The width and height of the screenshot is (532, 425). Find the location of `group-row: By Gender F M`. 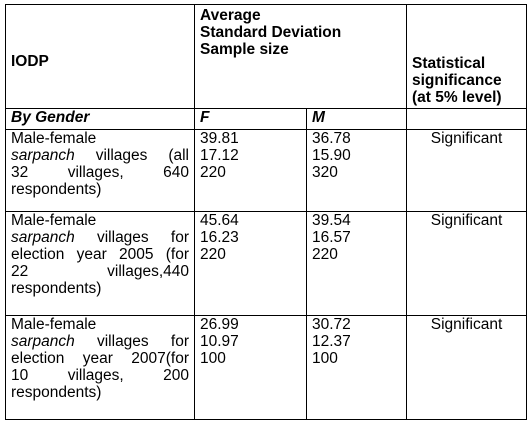

group-row: By Gender F M is located at coordinates (266, 119).